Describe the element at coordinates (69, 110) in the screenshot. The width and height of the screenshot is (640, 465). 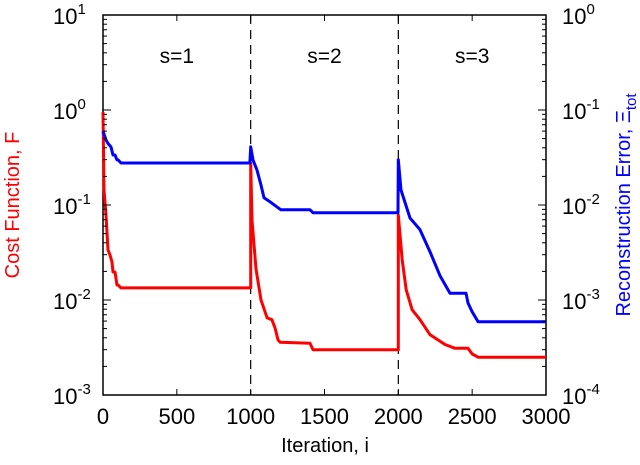
I see `y-tick-label-left: 10⁰` at that location.